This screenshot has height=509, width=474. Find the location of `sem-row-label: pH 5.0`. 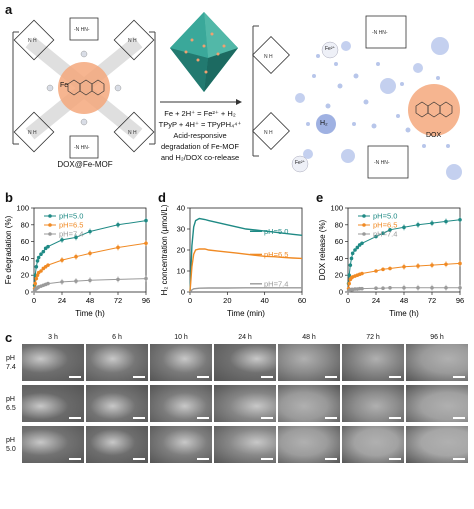

sem-row-label: pH 5.0 is located at coordinates (11, 445).